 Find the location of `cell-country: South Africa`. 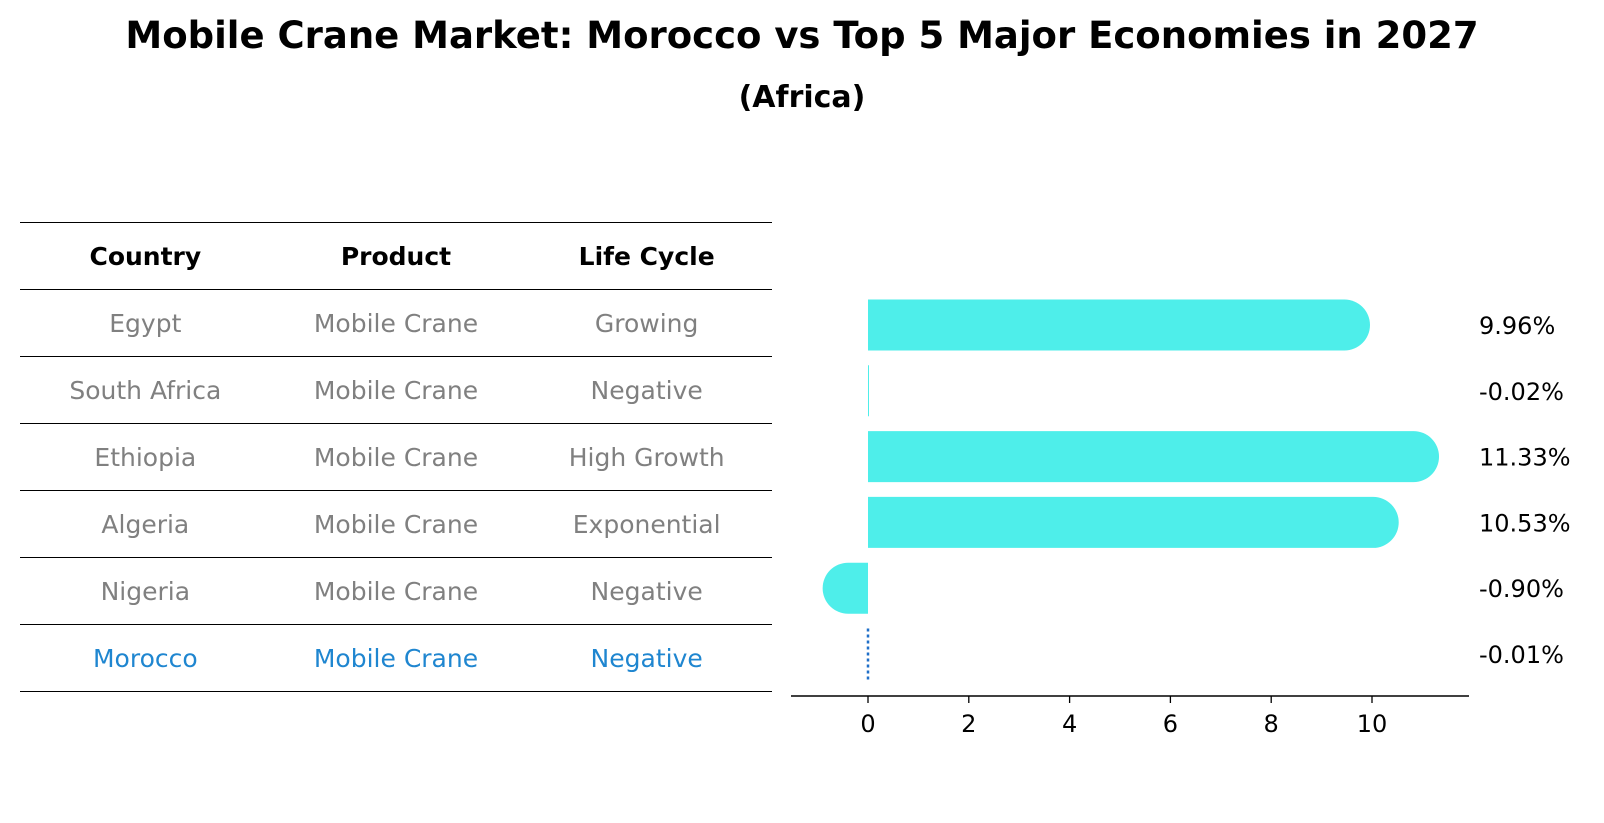

cell-country: South Africa is located at coordinates (145, 390).